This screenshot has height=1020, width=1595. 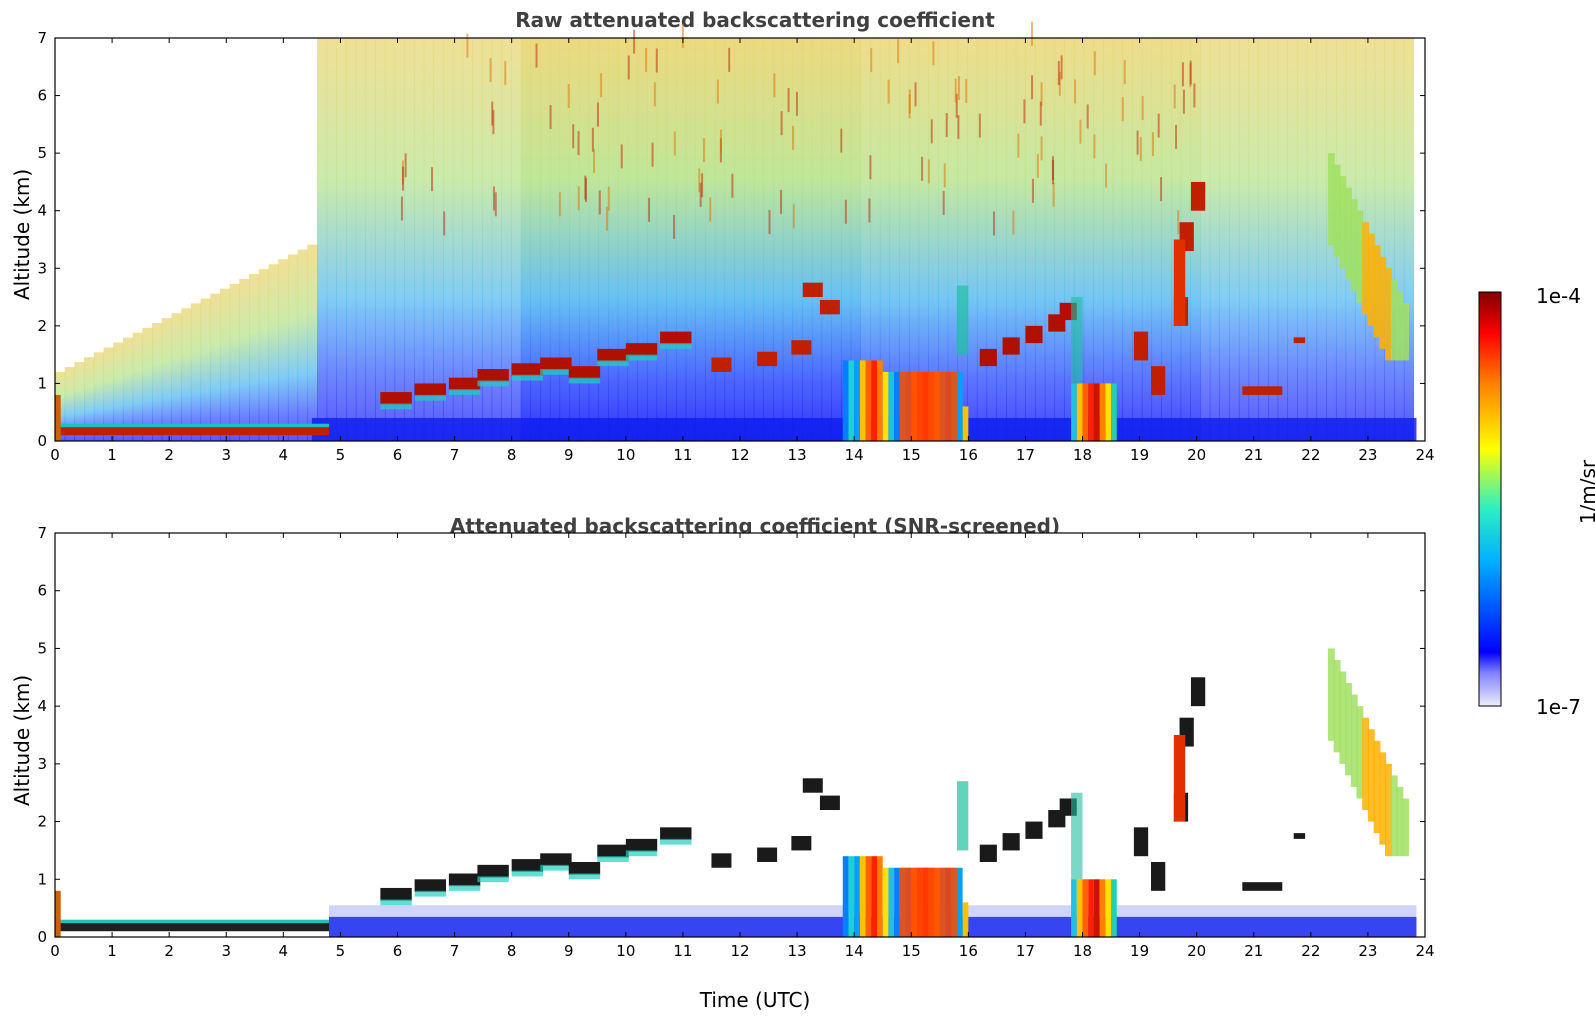 What do you see at coordinates (55, 455) in the screenshot?
I see `x-tick-label: 0` at bounding box center [55, 455].